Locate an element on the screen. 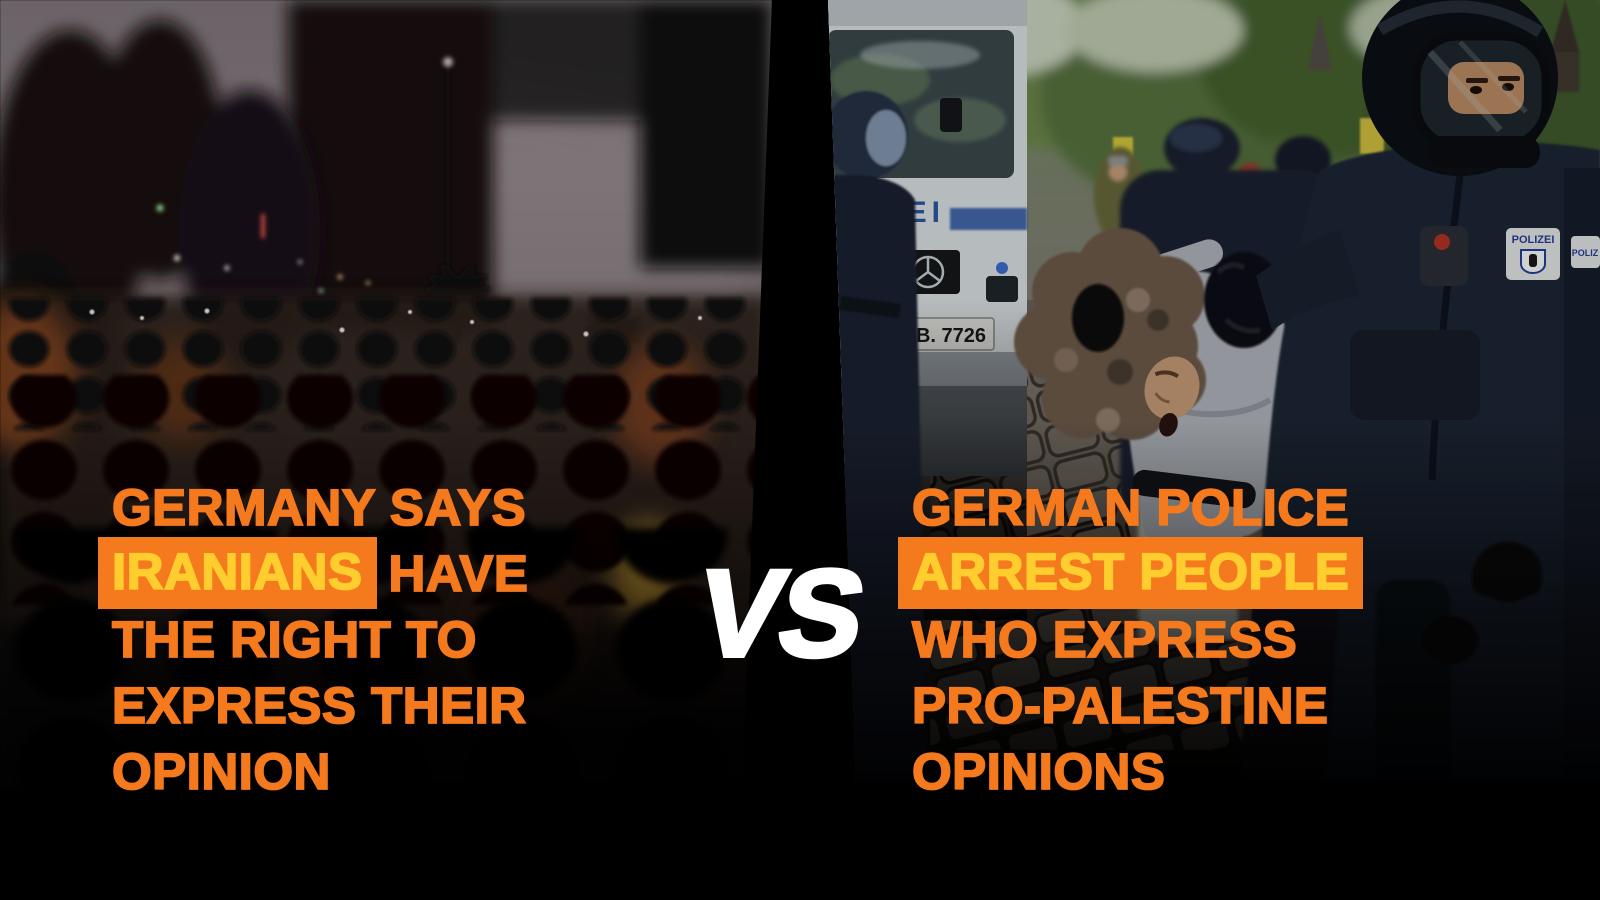 This screenshot has width=1600, height=900. vs-label: VS is located at coordinates (781, 614).